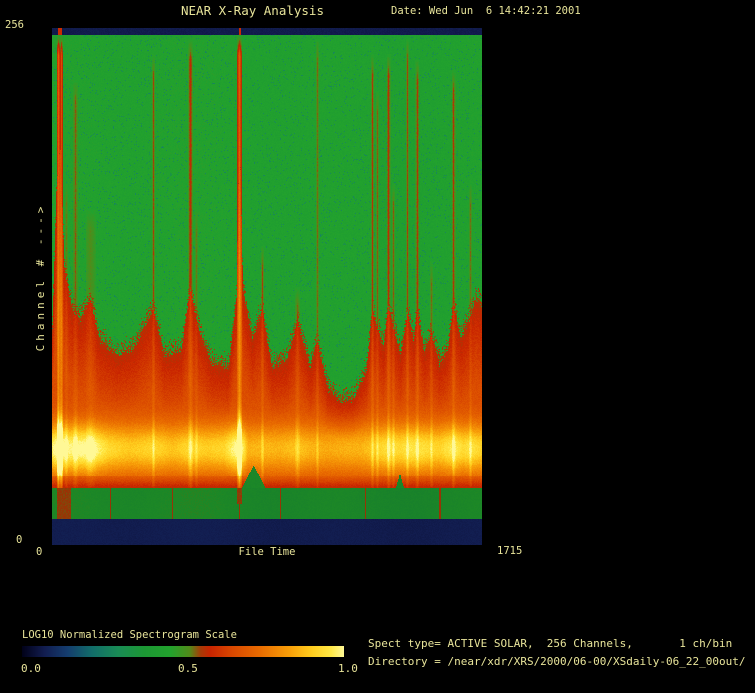  What do you see at coordinates (267, 552) in the screenshot?
I see `x-axis-label: File Time` at bounding box center [267, 552].